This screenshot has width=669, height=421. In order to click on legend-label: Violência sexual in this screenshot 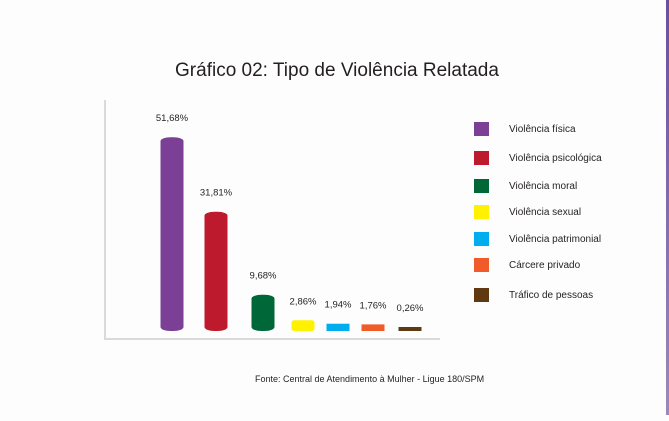, I will do `click(545, 212)`.